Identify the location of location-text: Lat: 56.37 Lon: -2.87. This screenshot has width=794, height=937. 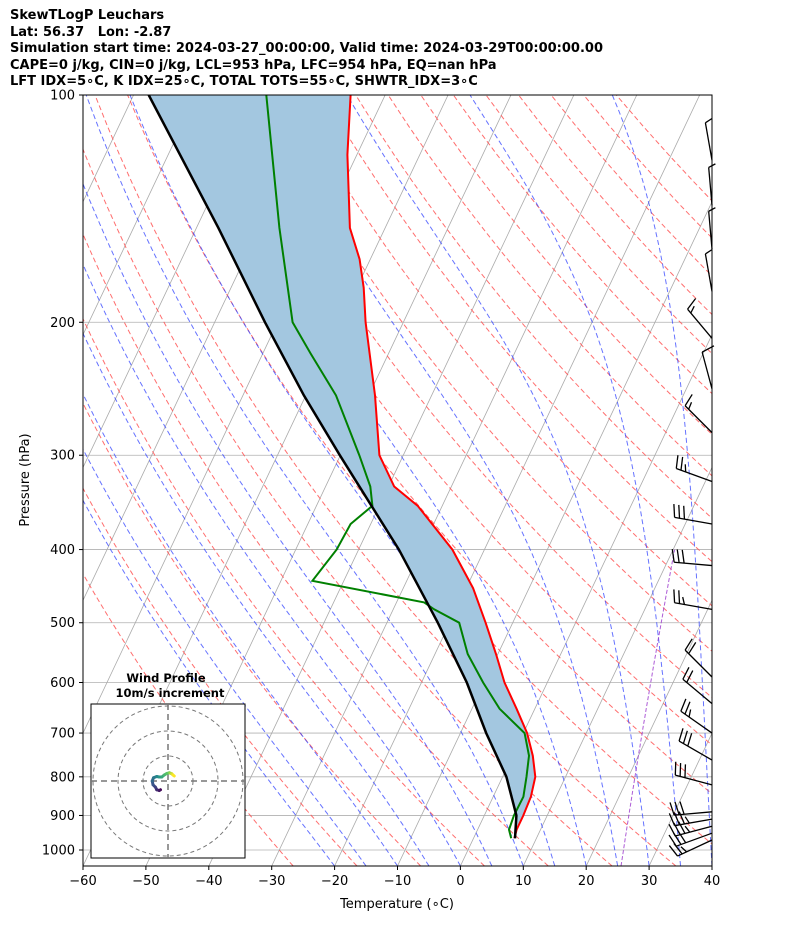
(91, 32).